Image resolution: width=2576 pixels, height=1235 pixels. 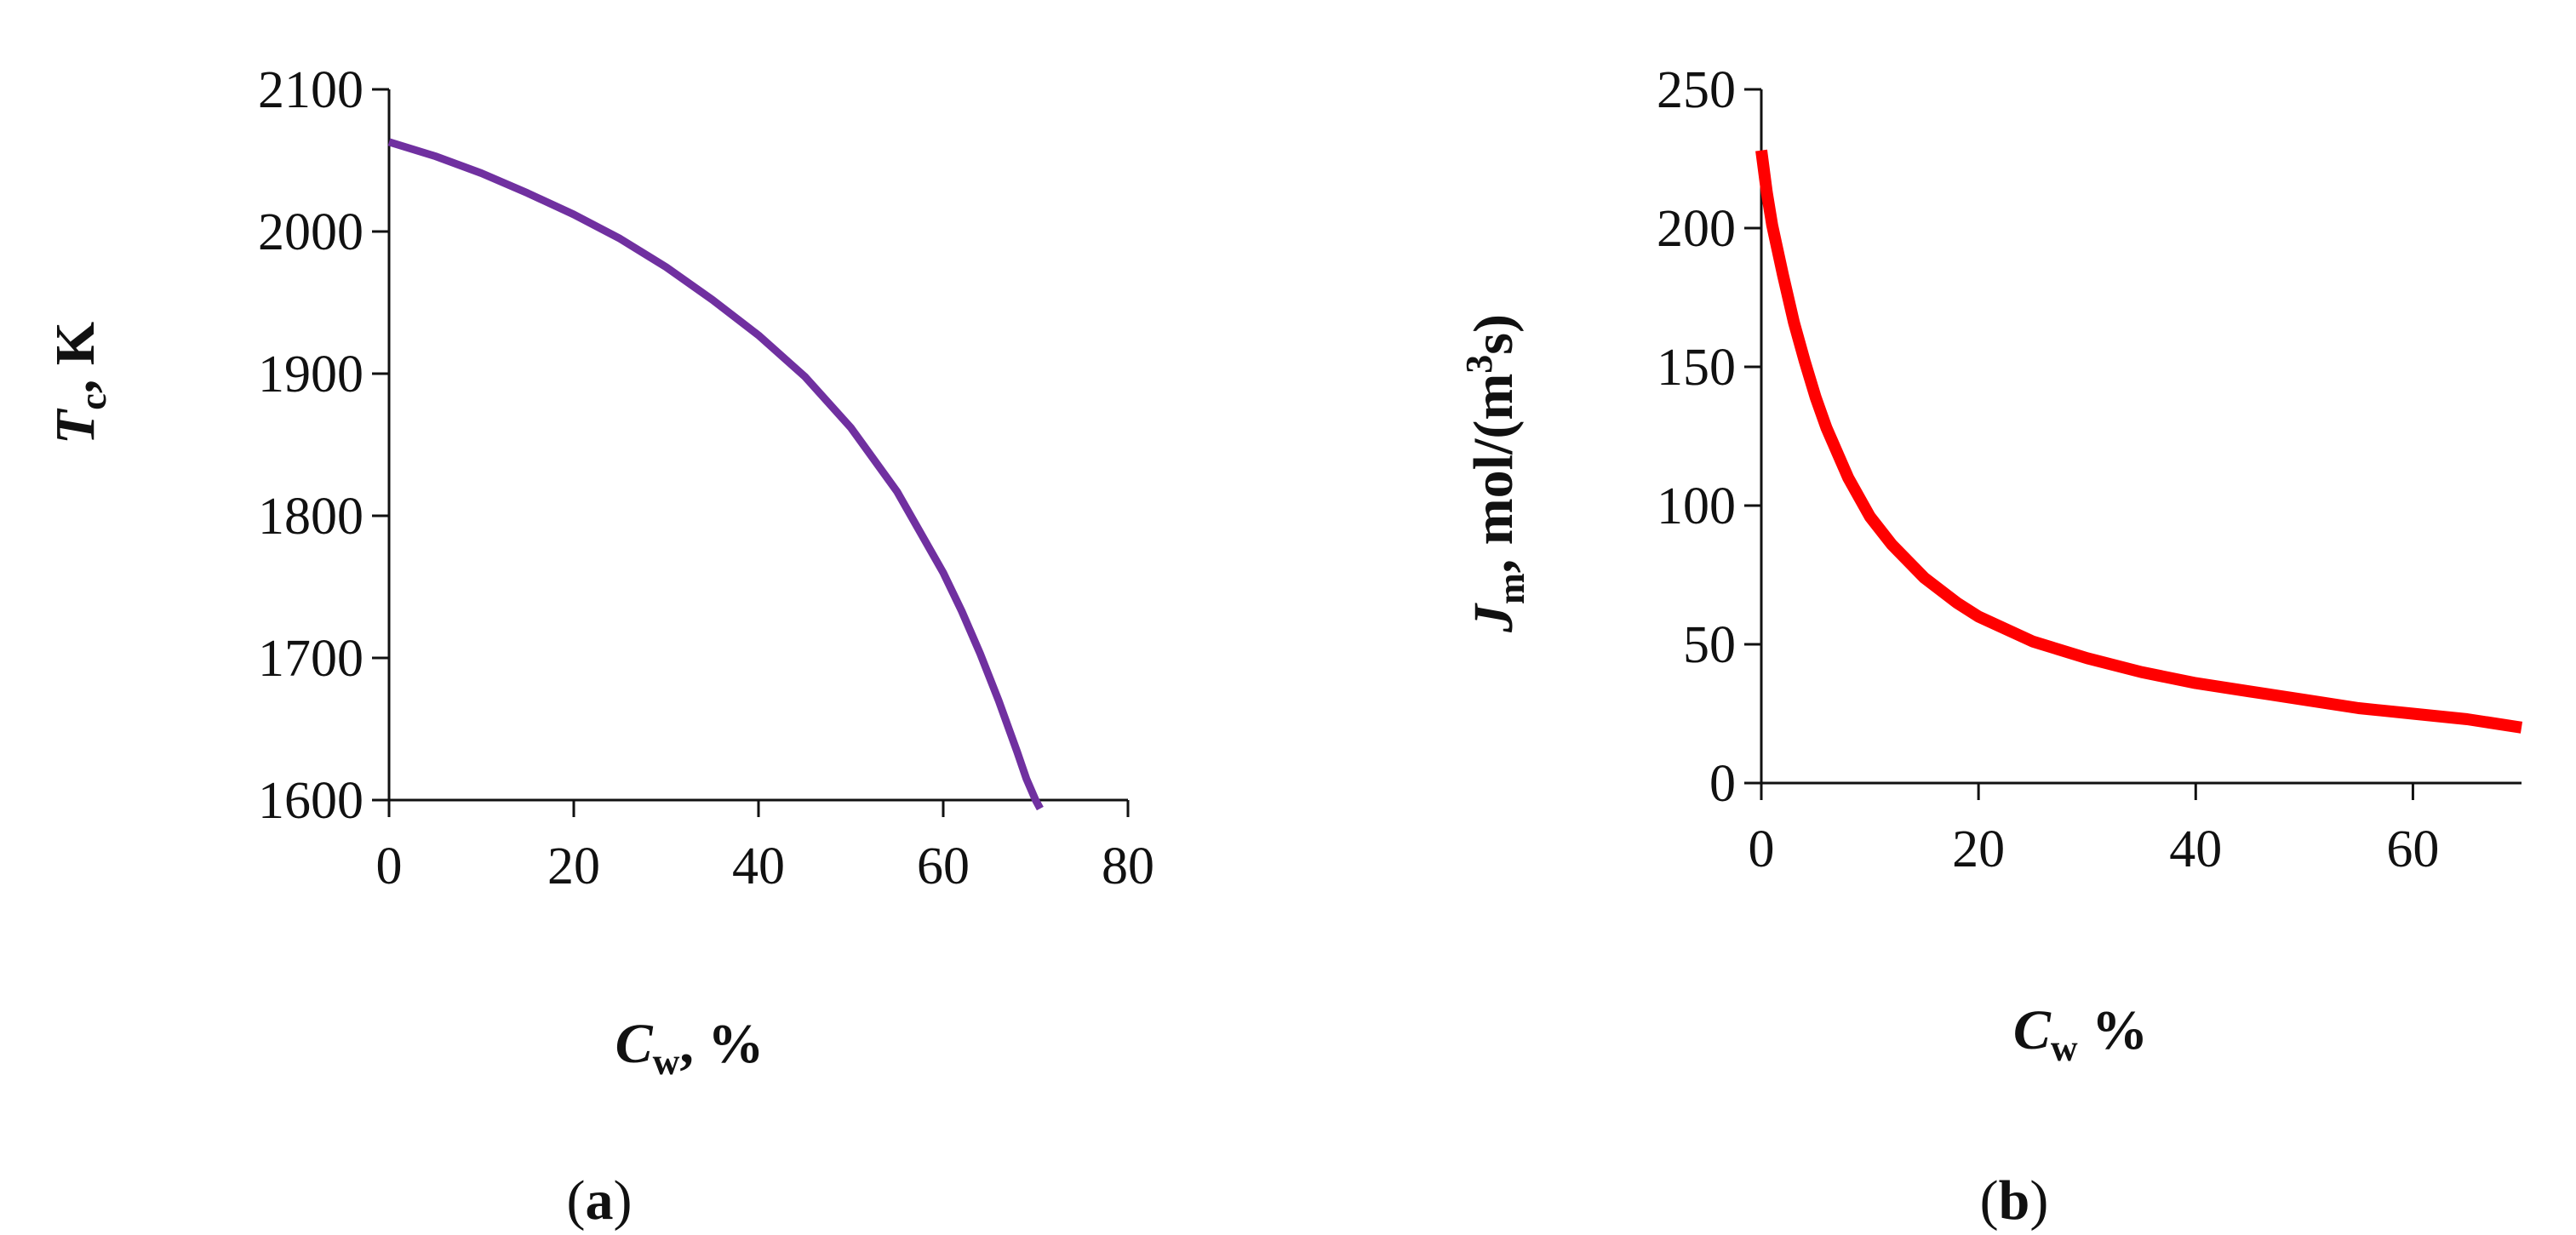 I want to click on y-tick-label: 0, so click(x=1723, y=784).